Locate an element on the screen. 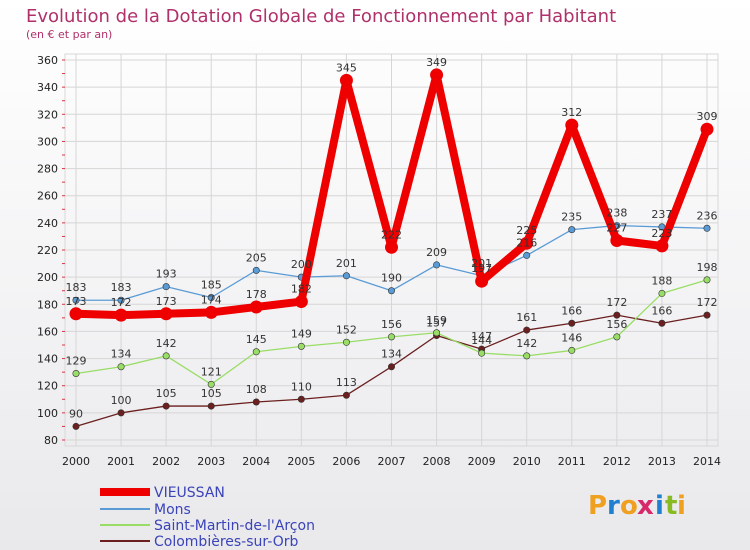  y-tick-label: 320 is located at coordinates (47, 114).